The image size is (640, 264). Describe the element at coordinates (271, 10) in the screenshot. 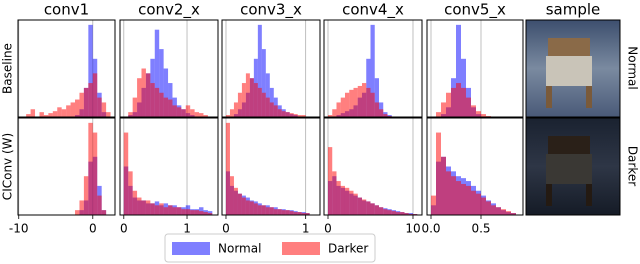

I see `column-title: conv3_x` at that location.